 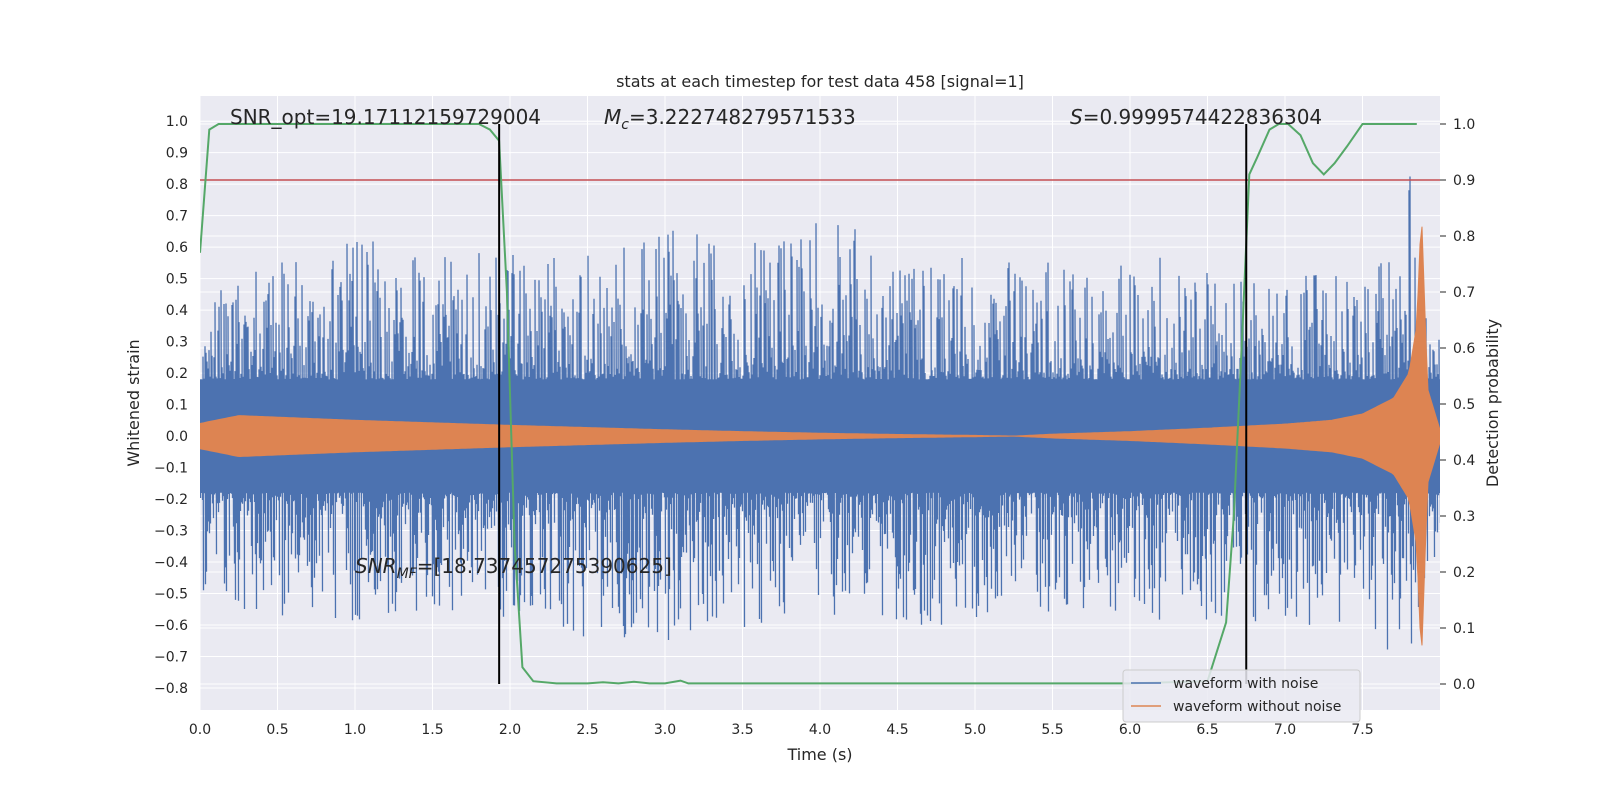 What do you see at coordinates (1076, 117) in the screenshot?
I see `annotation-score-symbol: S` at bounding box center [1076, 117].